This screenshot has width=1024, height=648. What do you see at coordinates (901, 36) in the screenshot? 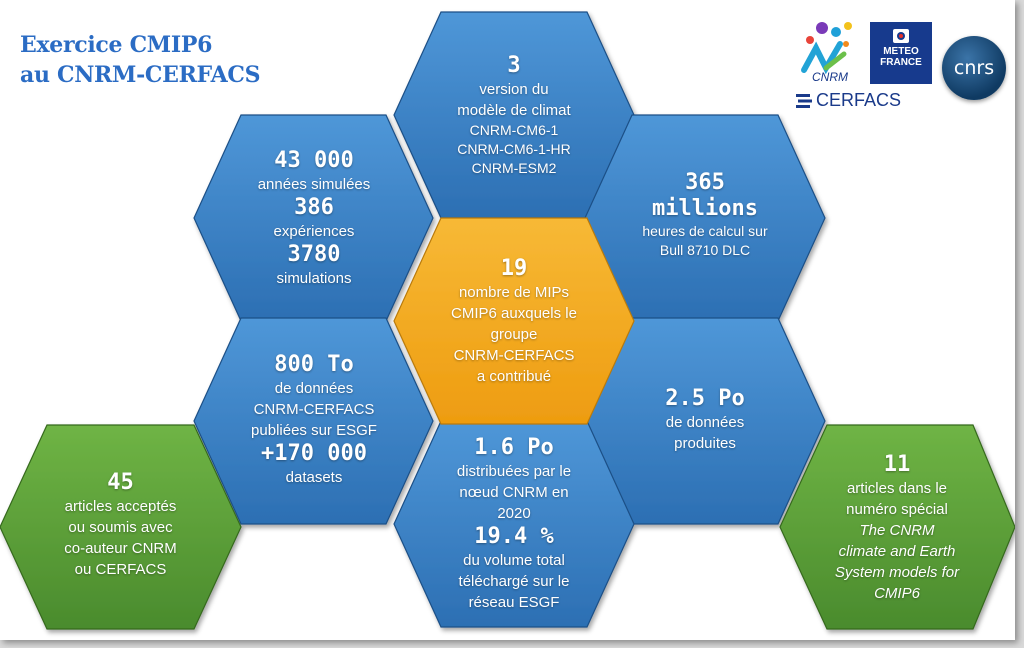
I see `meteo-france-emblem-icon` at bounding box center [901, 36].